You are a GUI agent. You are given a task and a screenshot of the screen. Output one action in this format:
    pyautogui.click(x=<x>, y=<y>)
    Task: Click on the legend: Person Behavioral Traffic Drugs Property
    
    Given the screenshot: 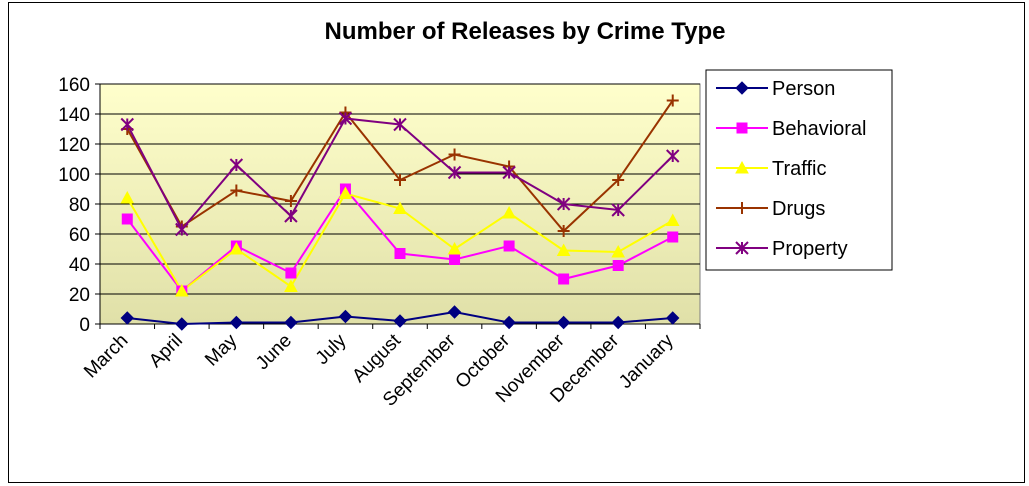 What is the action you would take?
    pyautogui.click(x=799, y=170)
    